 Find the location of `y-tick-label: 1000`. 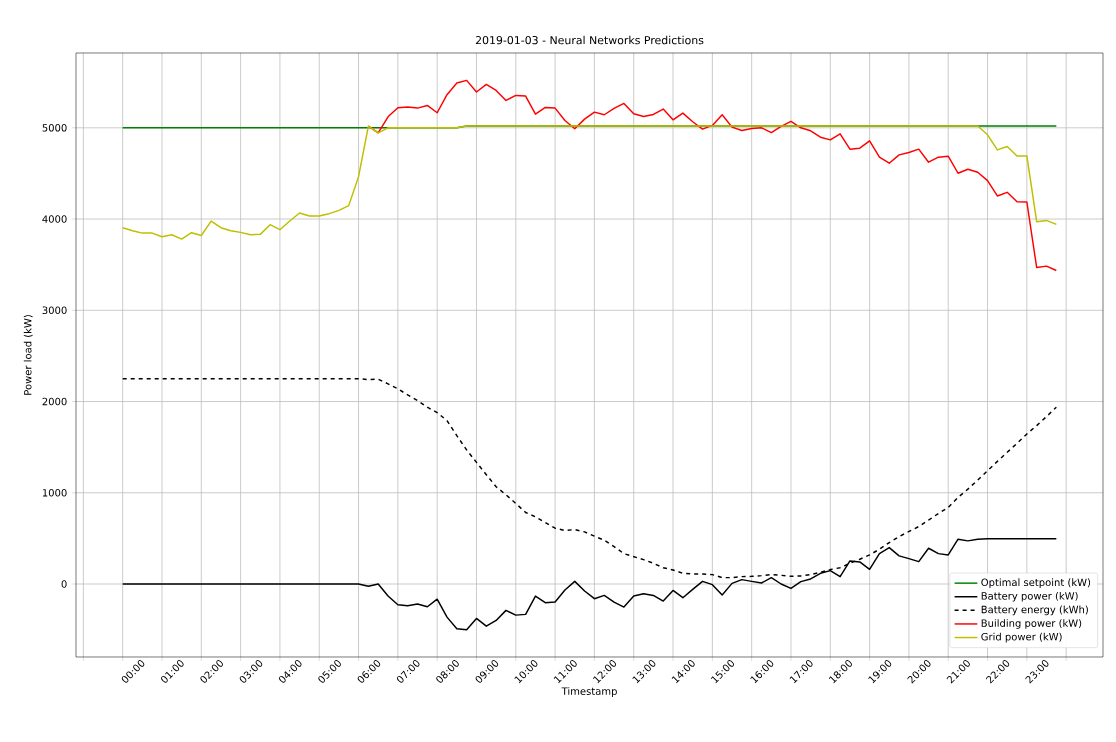

y-tick-label: 1000 is located at coordinates (54, 492).